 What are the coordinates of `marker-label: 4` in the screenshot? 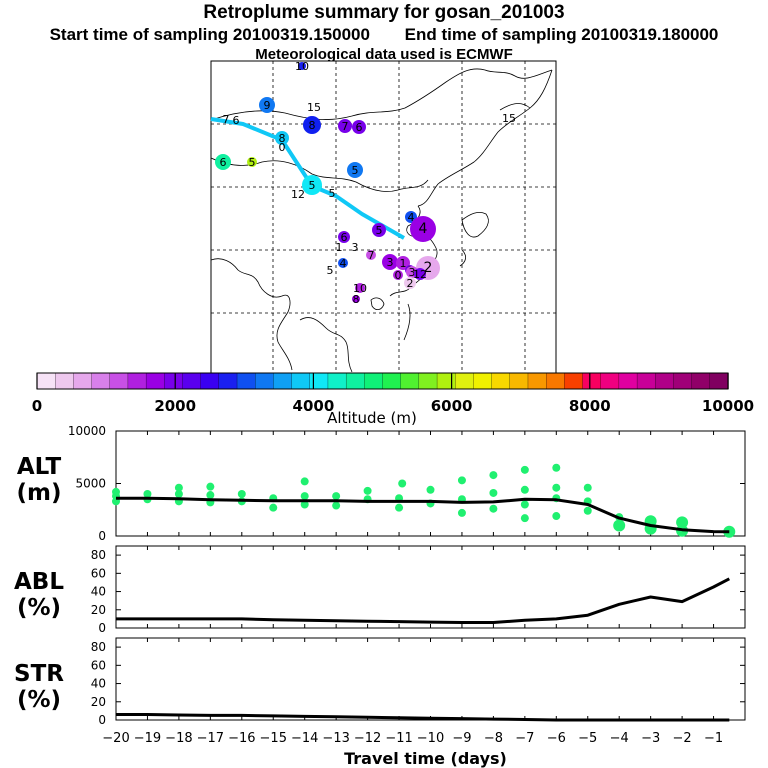 It's located at (423, 229).